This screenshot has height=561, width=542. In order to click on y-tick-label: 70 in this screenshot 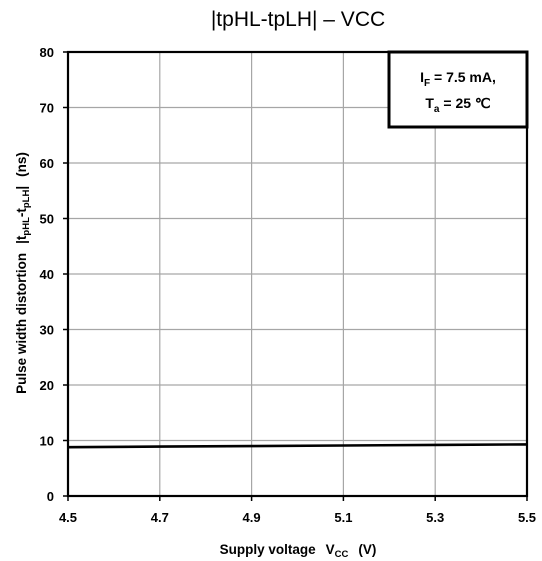, I will do `click(47, 108)`.